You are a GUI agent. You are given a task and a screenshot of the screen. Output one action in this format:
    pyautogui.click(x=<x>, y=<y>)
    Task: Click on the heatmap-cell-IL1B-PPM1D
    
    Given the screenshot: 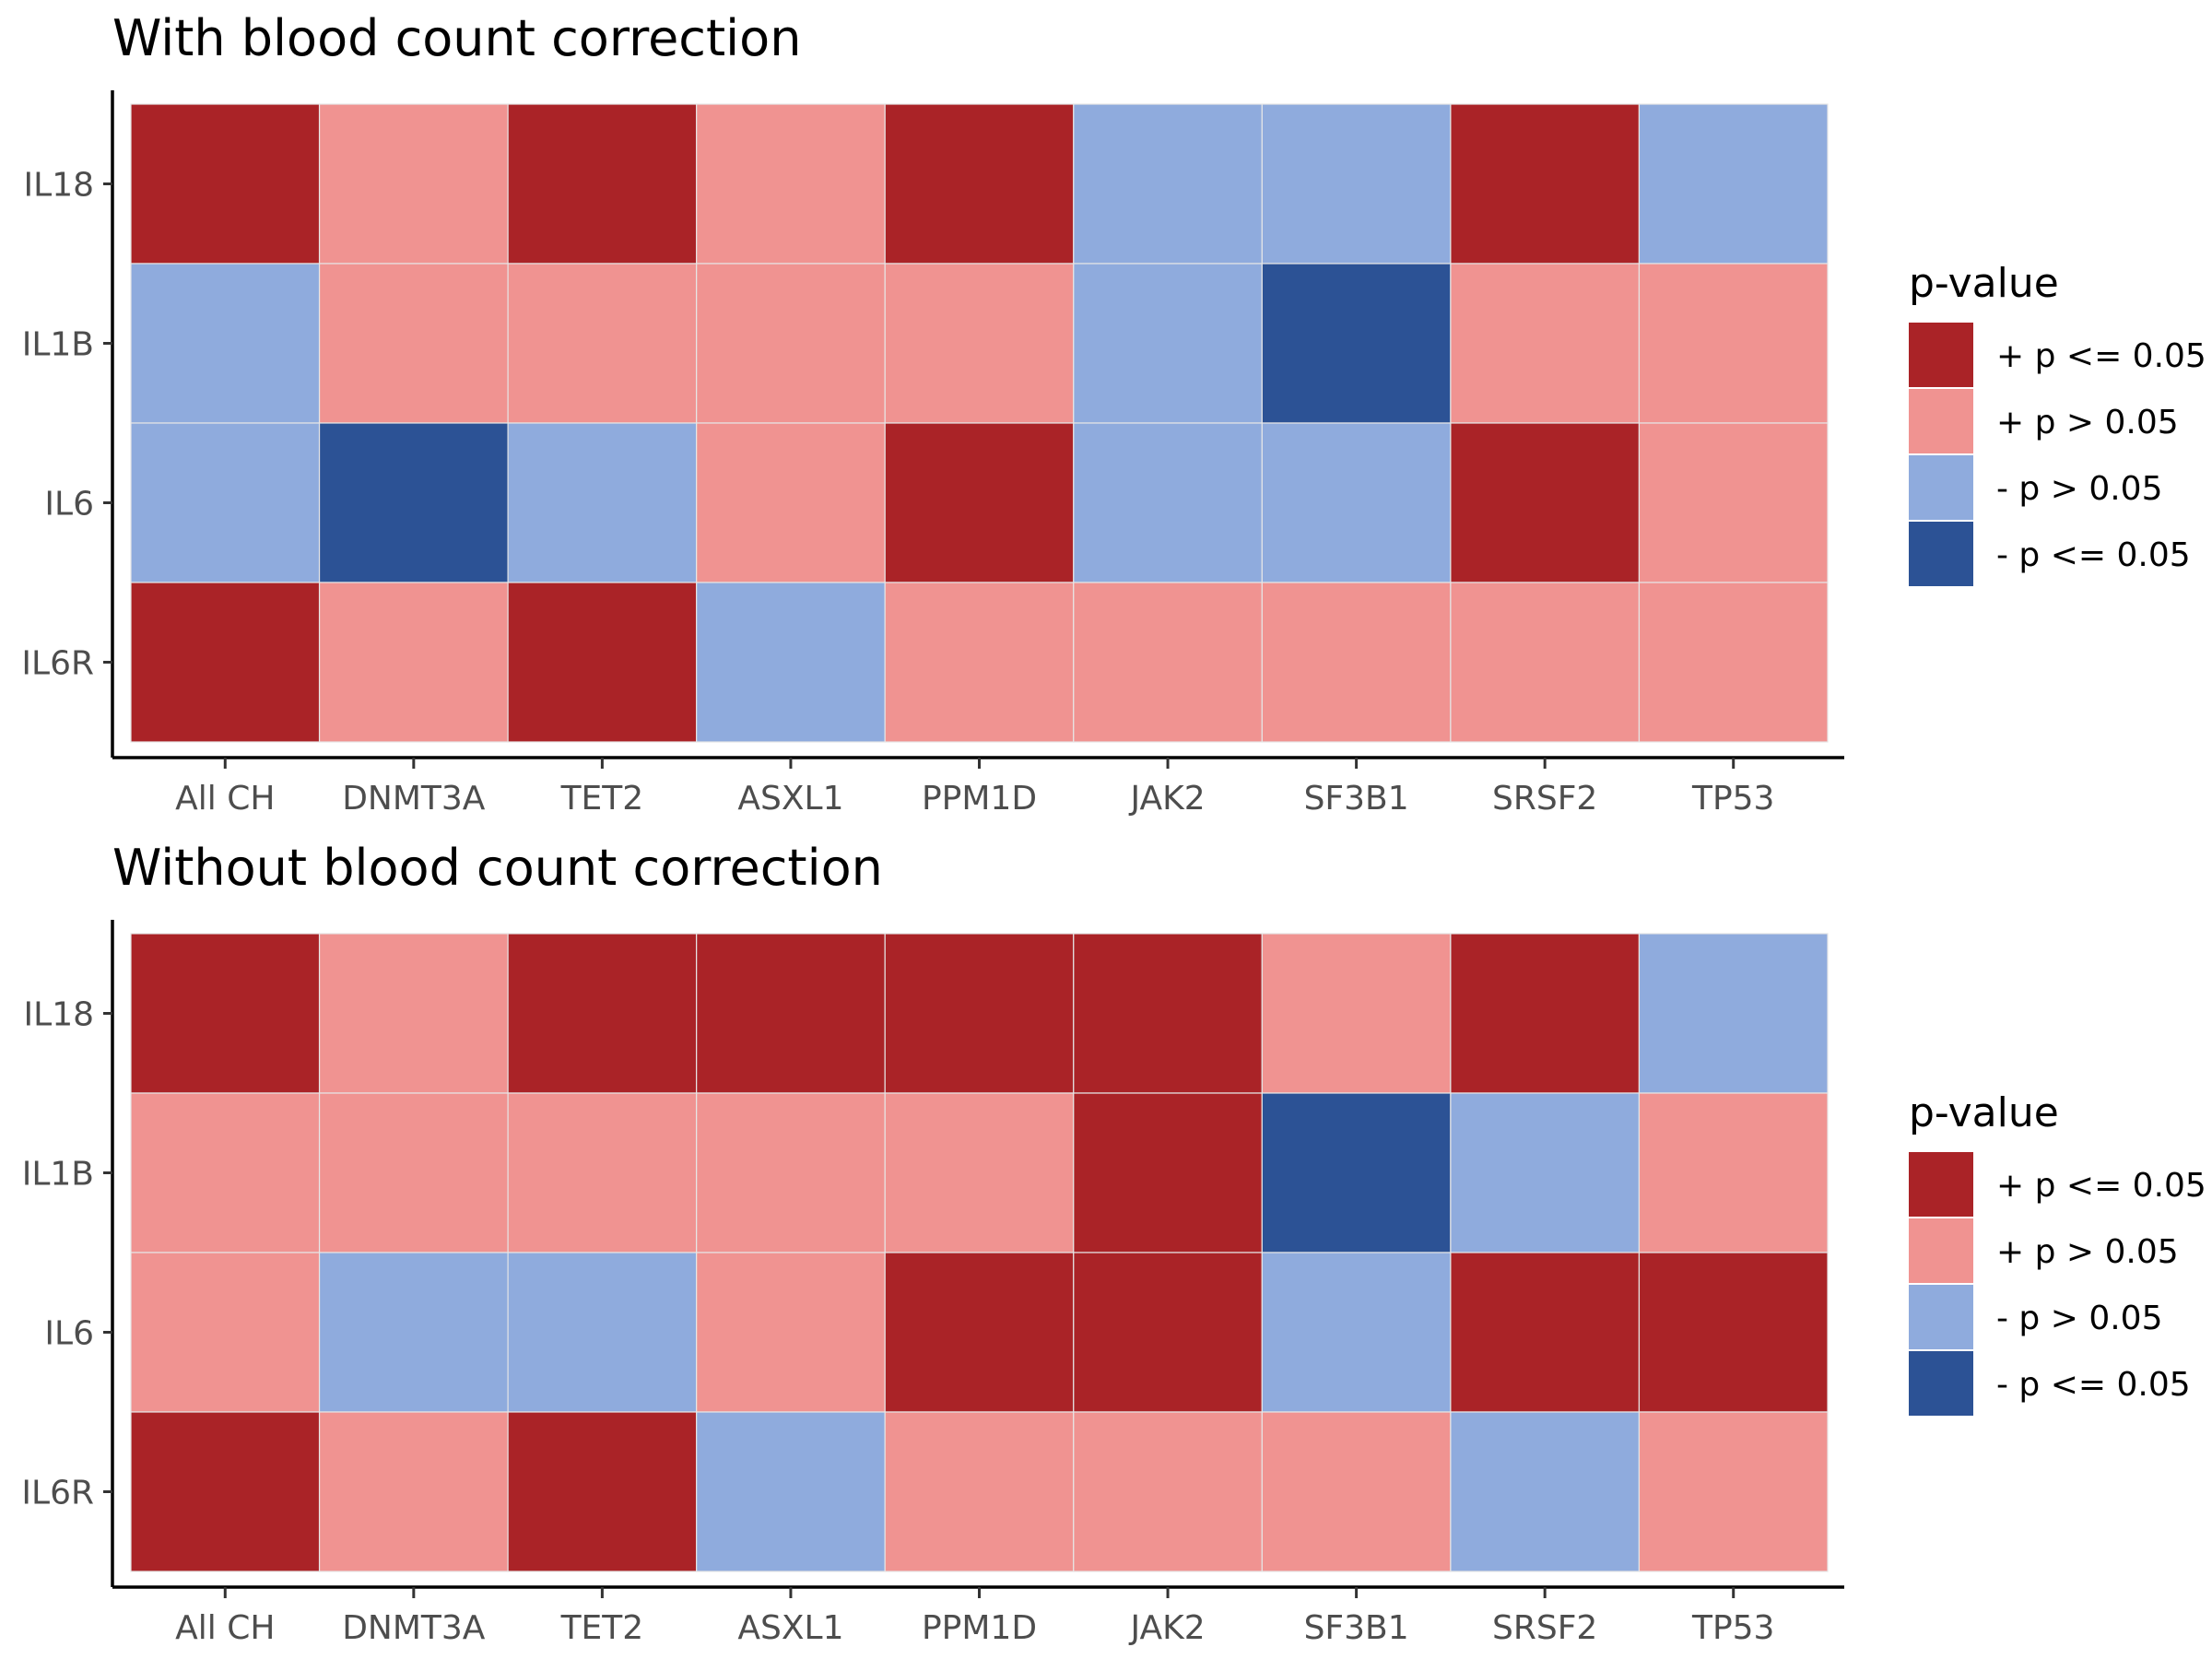 What is the action you would take?
    pyautogui.click(x=979, y=1172)
    